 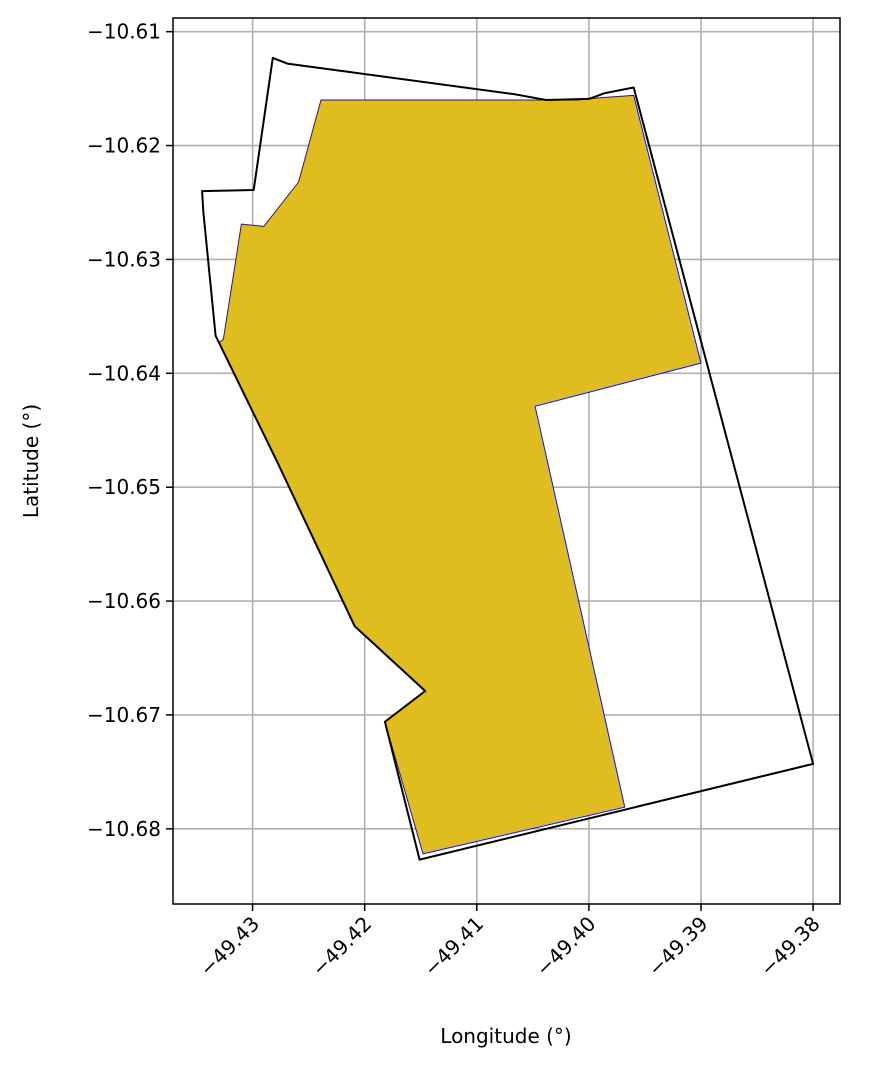 I want to click on x-axis-label: Longitude (°), so click(x=505, y=1036).